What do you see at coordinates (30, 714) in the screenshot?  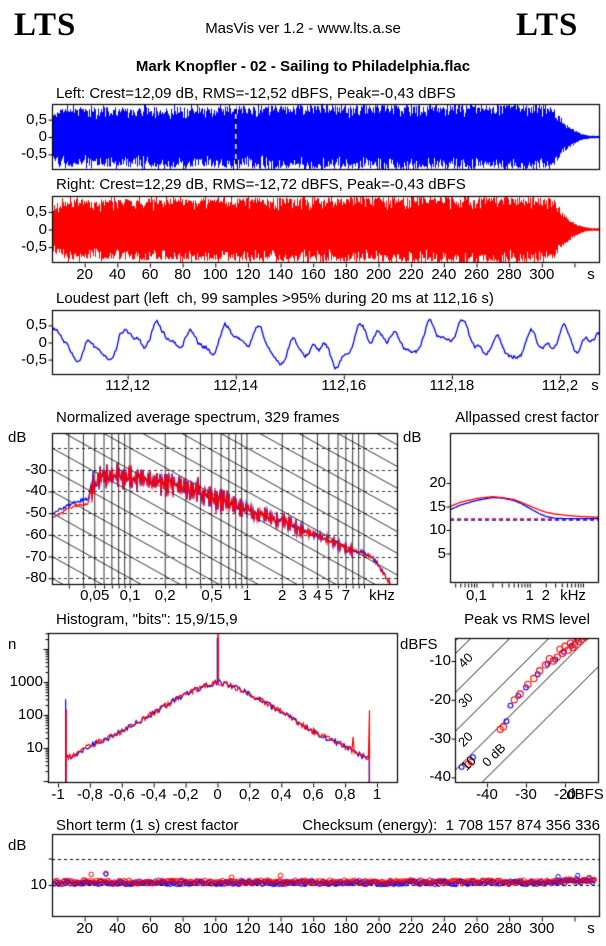 I see `y-tick-label: 100` at bounding box center [30, 714].